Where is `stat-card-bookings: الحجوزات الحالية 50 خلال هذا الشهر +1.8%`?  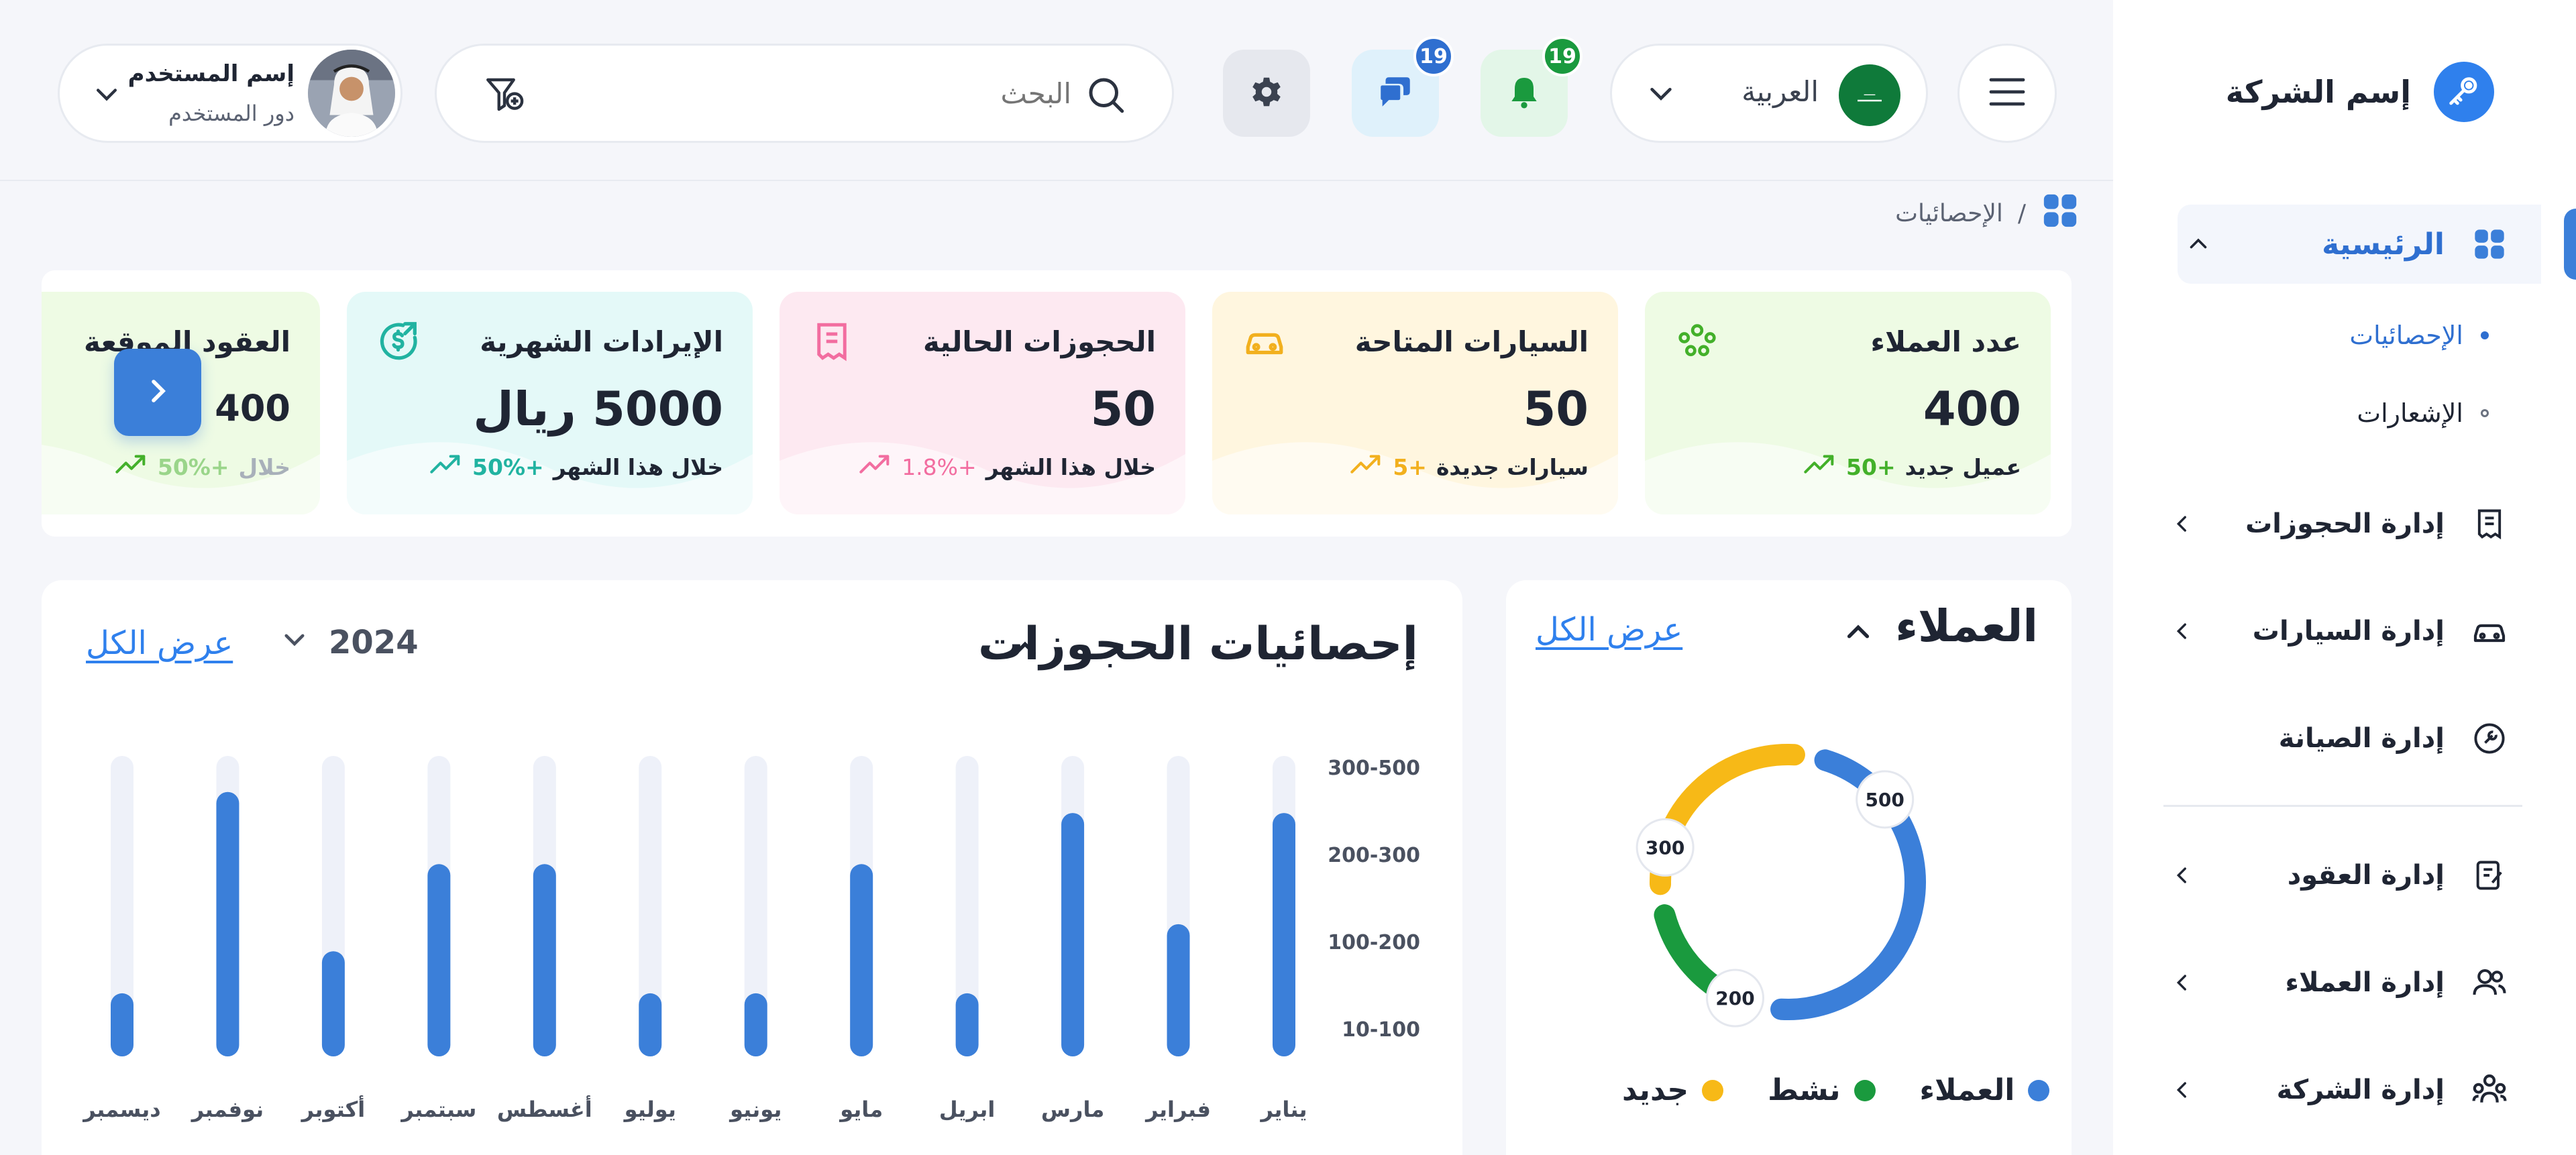
stat-card-bookings: الحجوزات الحالية 50 خلال هذا الشهر +1.8% is located at coordinates (982, 403).